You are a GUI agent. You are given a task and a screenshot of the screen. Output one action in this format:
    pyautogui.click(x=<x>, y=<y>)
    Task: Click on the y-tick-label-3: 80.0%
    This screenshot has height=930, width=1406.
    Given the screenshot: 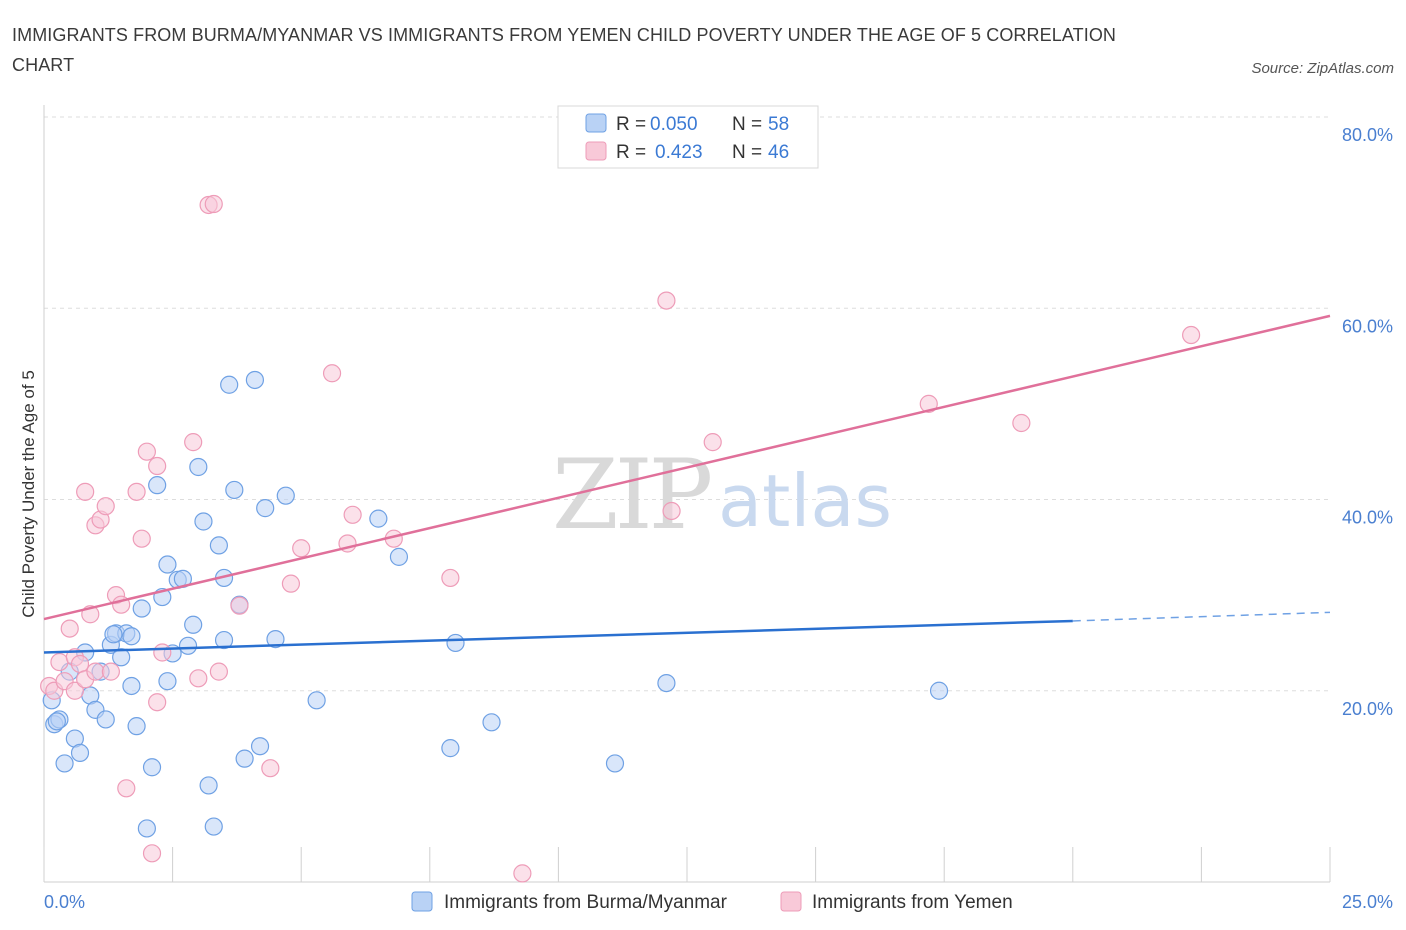 What is the action you would take?
    pyautogui.click(x=1367, y=135)
    